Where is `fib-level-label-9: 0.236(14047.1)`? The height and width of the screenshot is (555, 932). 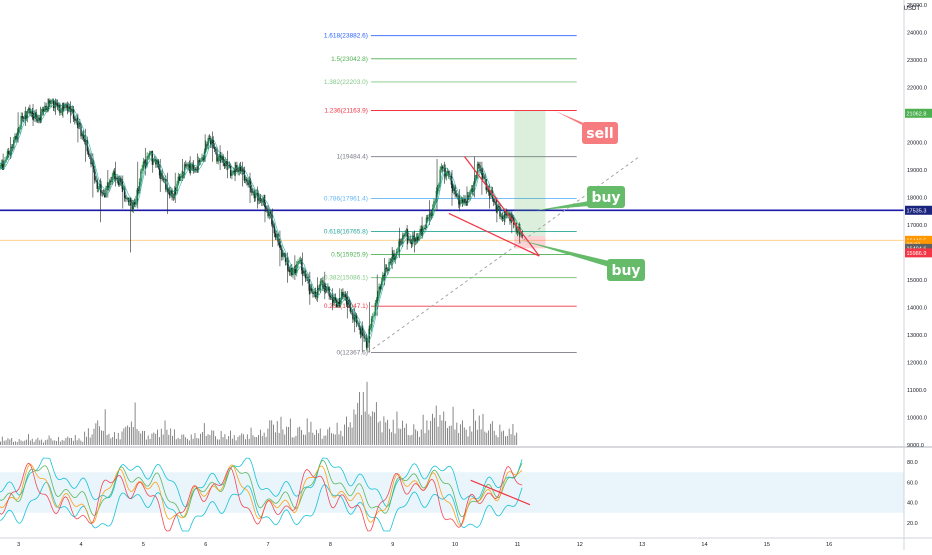 fib-level-label-9: 0.236(14047.1) is located at coordinates (346, 306).